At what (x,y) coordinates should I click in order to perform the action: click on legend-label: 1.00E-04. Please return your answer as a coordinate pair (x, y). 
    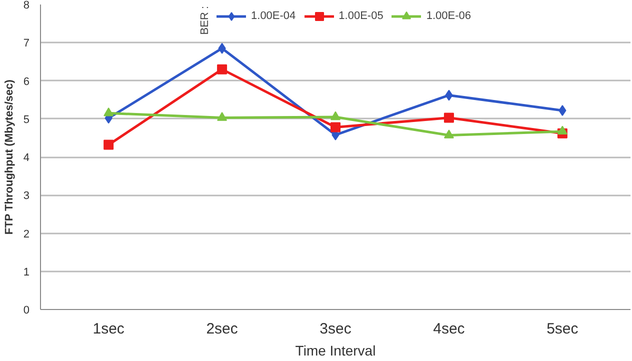
    Looking at the image, I should click on (273, 16).